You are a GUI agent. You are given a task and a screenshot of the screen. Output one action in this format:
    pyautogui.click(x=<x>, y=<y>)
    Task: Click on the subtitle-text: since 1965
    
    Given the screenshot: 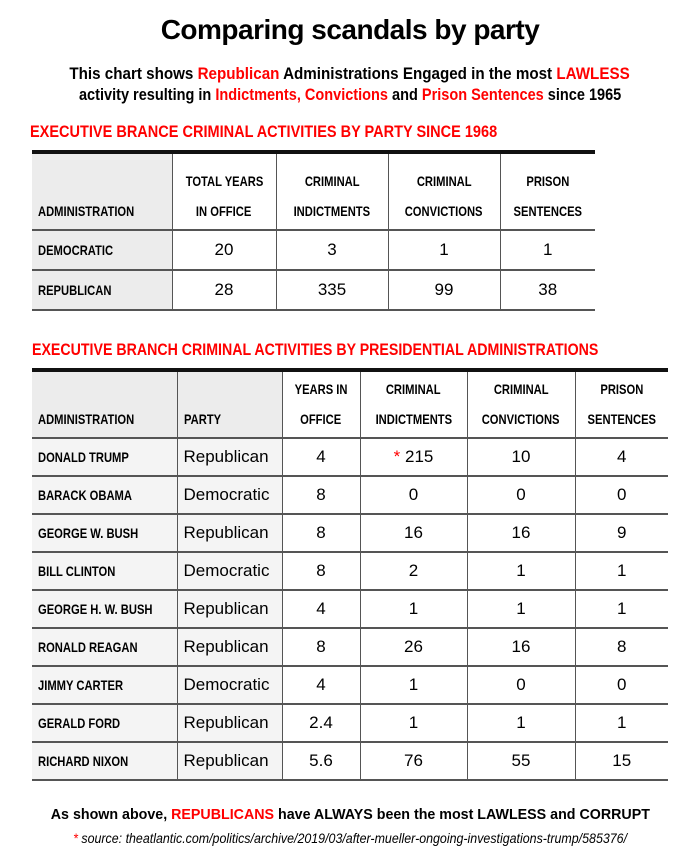 What is the action you would take?
    pyautogui.click(x=582, y=95)
    